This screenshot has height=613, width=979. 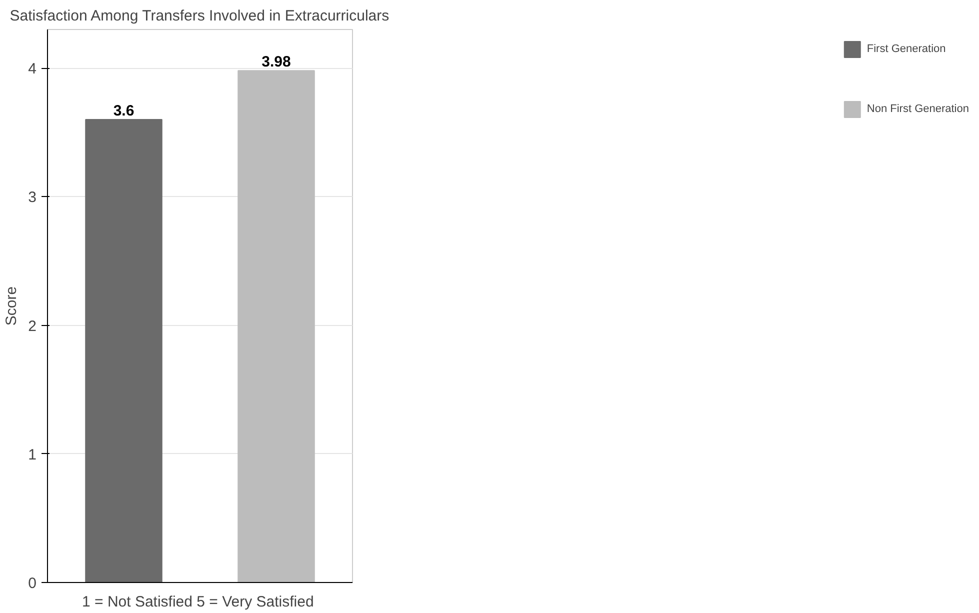 What do you see at coordinates (200, 16) in the screenshot?
I see `chart-title: Satisfaction Among Transfers Involved in Extracurriculars` at bounding box center [200, 16].